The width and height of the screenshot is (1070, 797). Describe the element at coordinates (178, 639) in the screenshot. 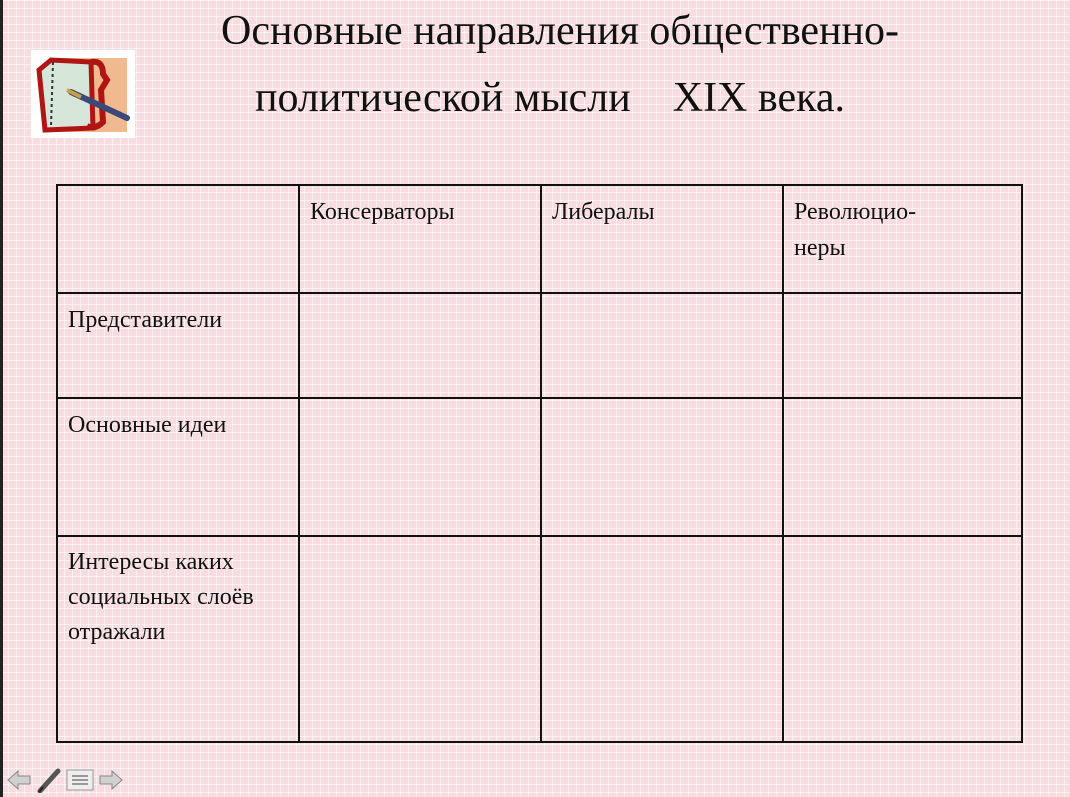

I see `row-label: Интересы каких социальных слоёв отражали` at that location.